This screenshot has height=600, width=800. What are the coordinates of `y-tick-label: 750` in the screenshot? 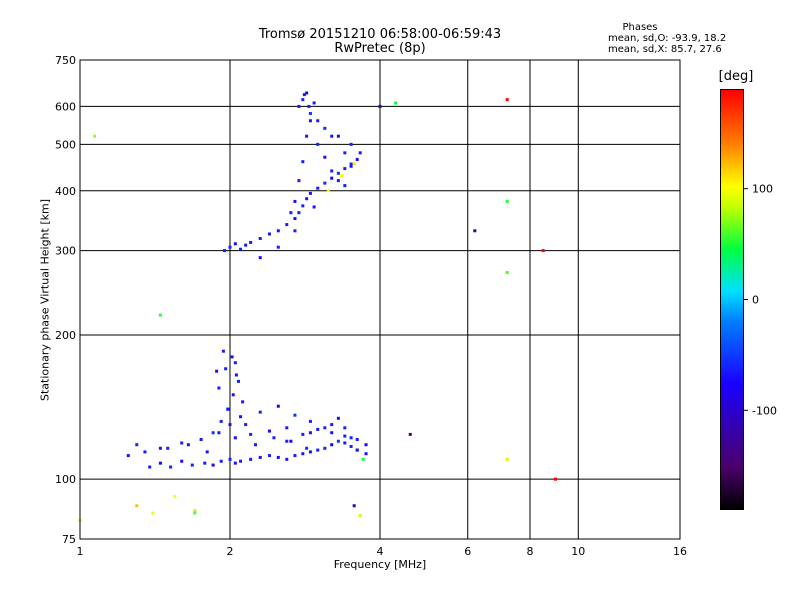 It's located at (65, 60).